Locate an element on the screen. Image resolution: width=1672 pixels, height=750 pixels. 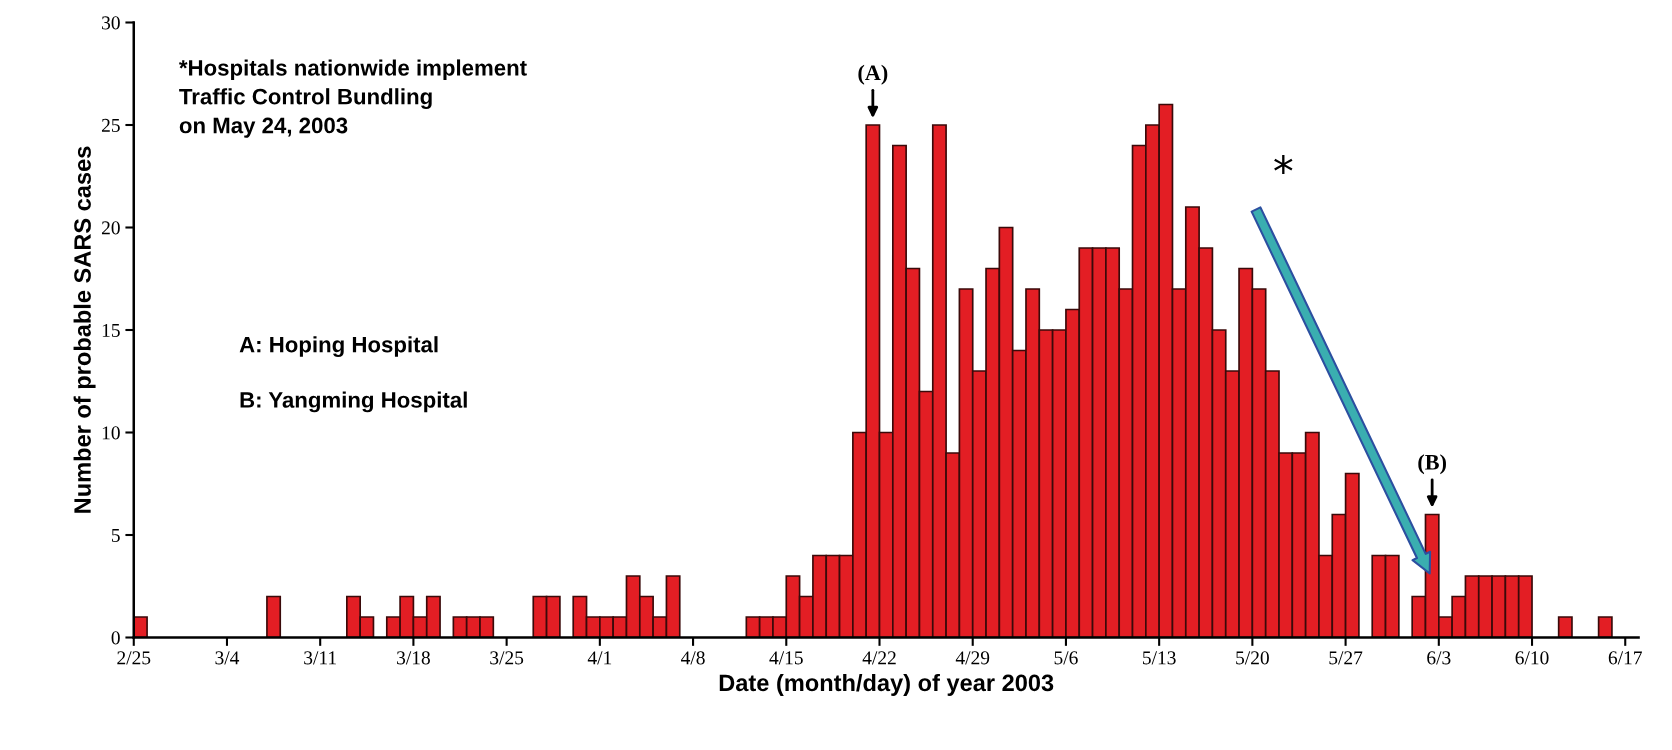
y-tick-label: 5 is located at coordinates (115, 535).